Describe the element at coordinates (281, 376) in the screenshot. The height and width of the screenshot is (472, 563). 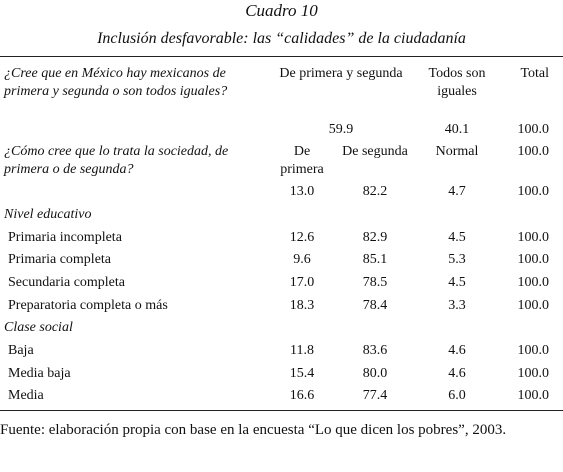
I see `table-row: Media baja 15.4 80.0 4.6 100.0` at that location.